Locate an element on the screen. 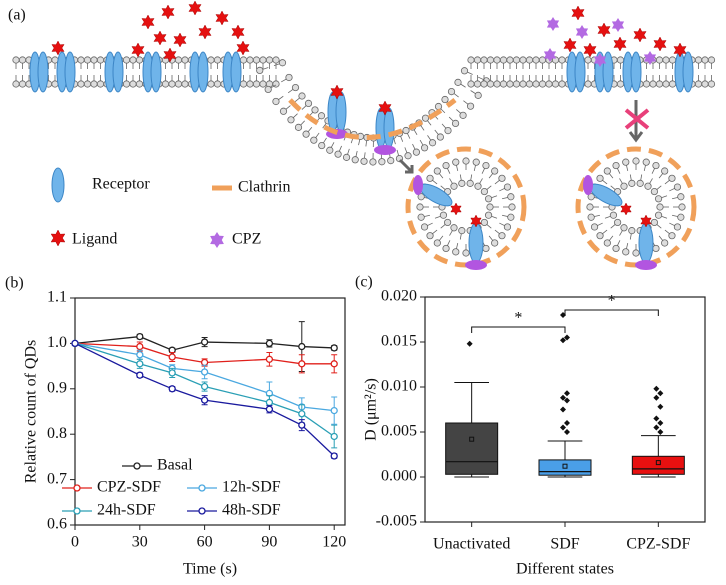 The height and width of the screenshot is (585, 726). plot-frame is located at coordinates (210, 411).